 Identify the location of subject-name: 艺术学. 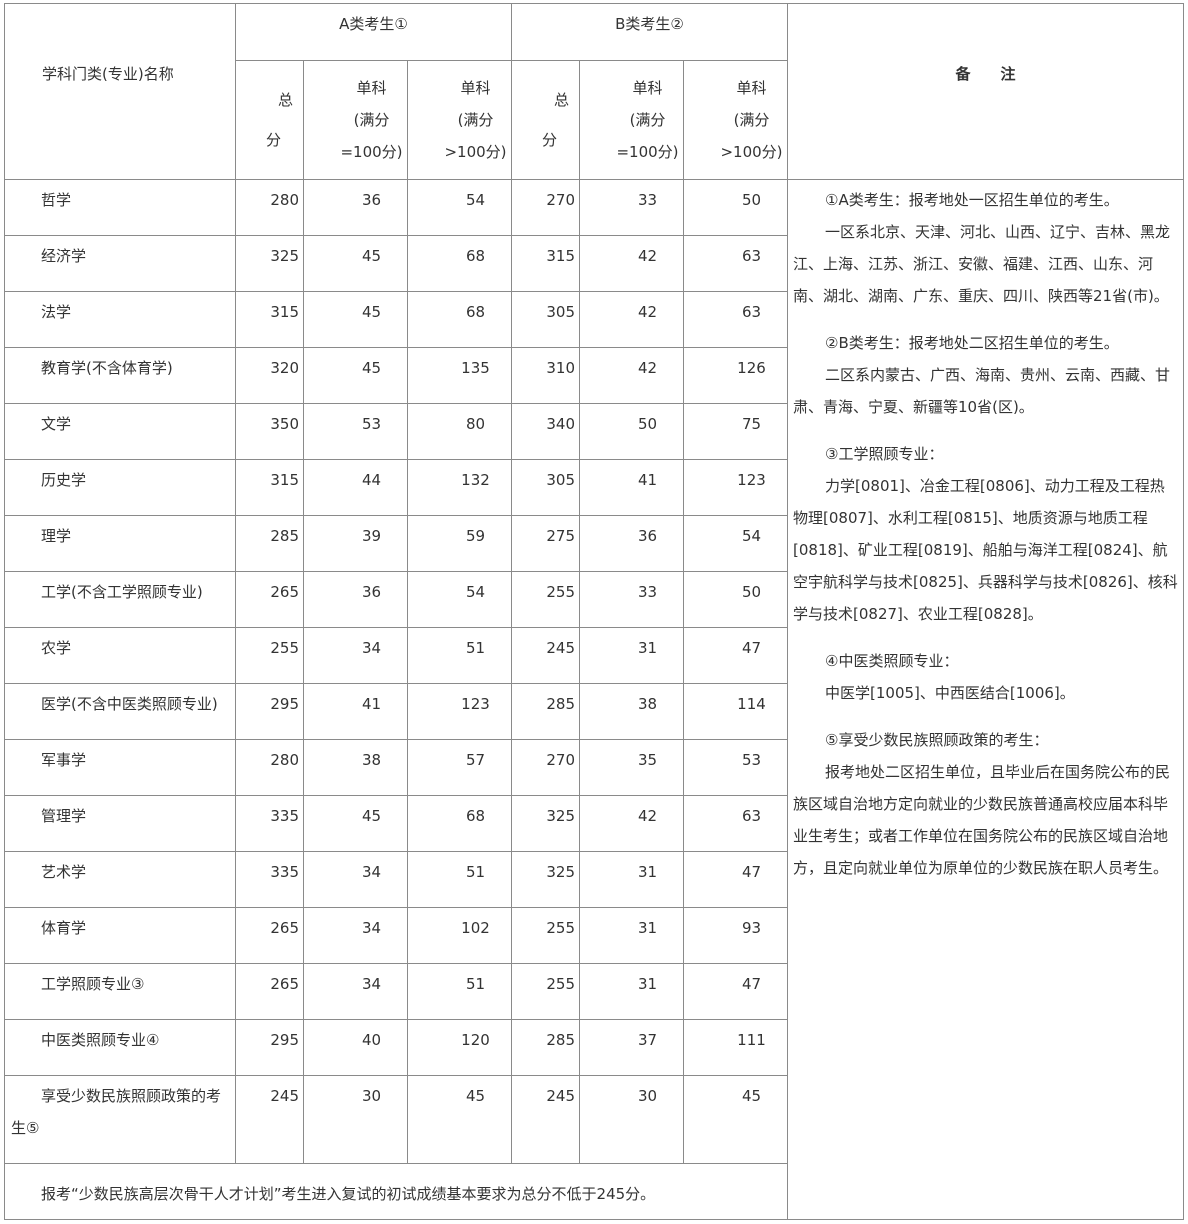
(120, 879).